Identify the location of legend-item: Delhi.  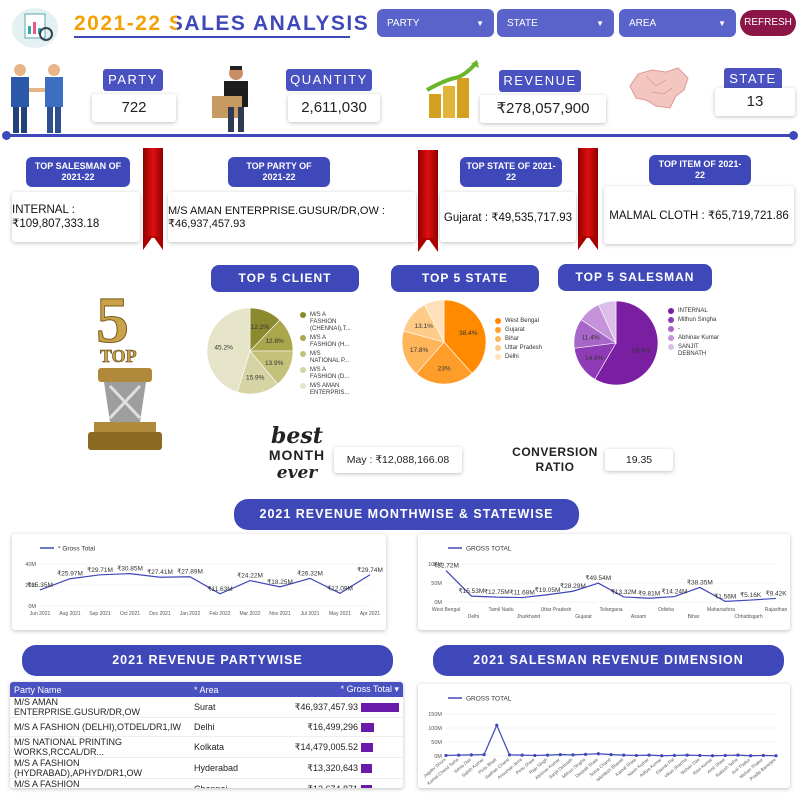
(525, 357).